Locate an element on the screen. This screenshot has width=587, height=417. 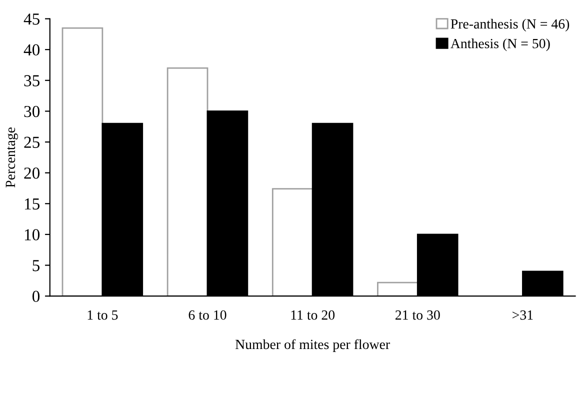
y-tick-label: 15 is located at coordinates (32, 204).